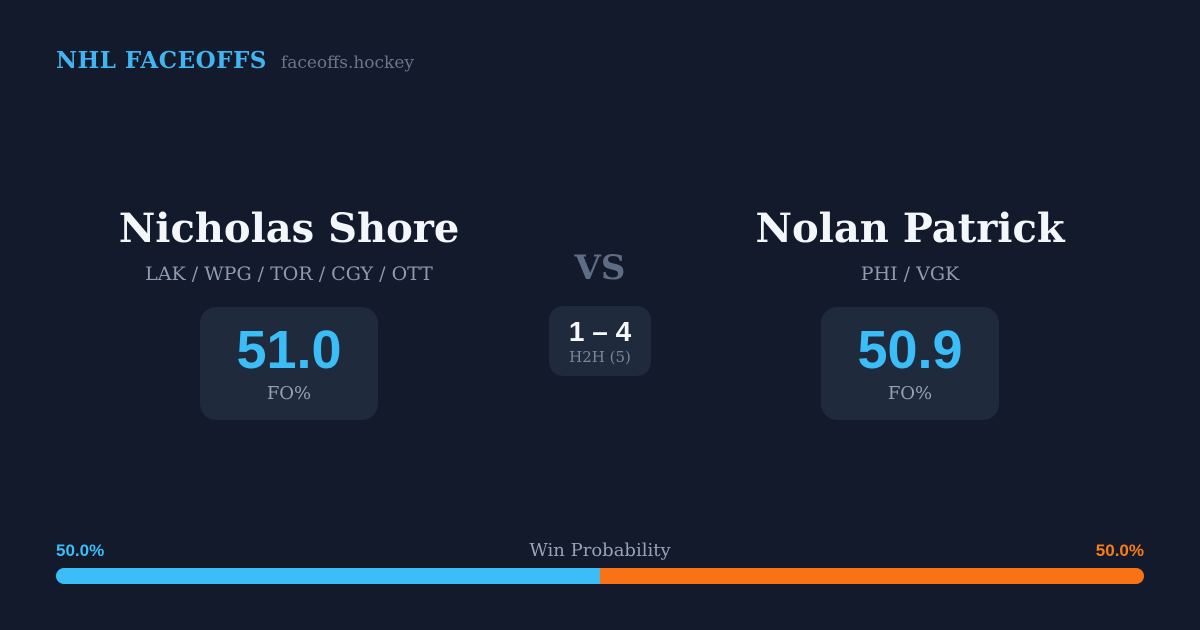  I want to click on header: NHL FACEOFFS faceoffs.hockey, so click(235, 60).